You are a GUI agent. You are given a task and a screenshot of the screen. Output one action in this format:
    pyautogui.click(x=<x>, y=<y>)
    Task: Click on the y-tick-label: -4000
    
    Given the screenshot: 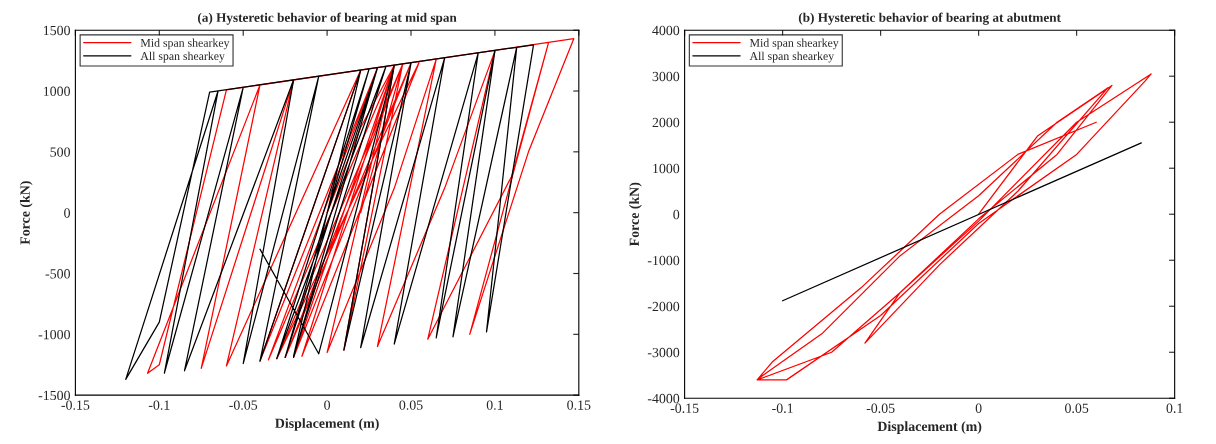 What is the action you would take?
    pyautogui.click(x=663, y=398)
    